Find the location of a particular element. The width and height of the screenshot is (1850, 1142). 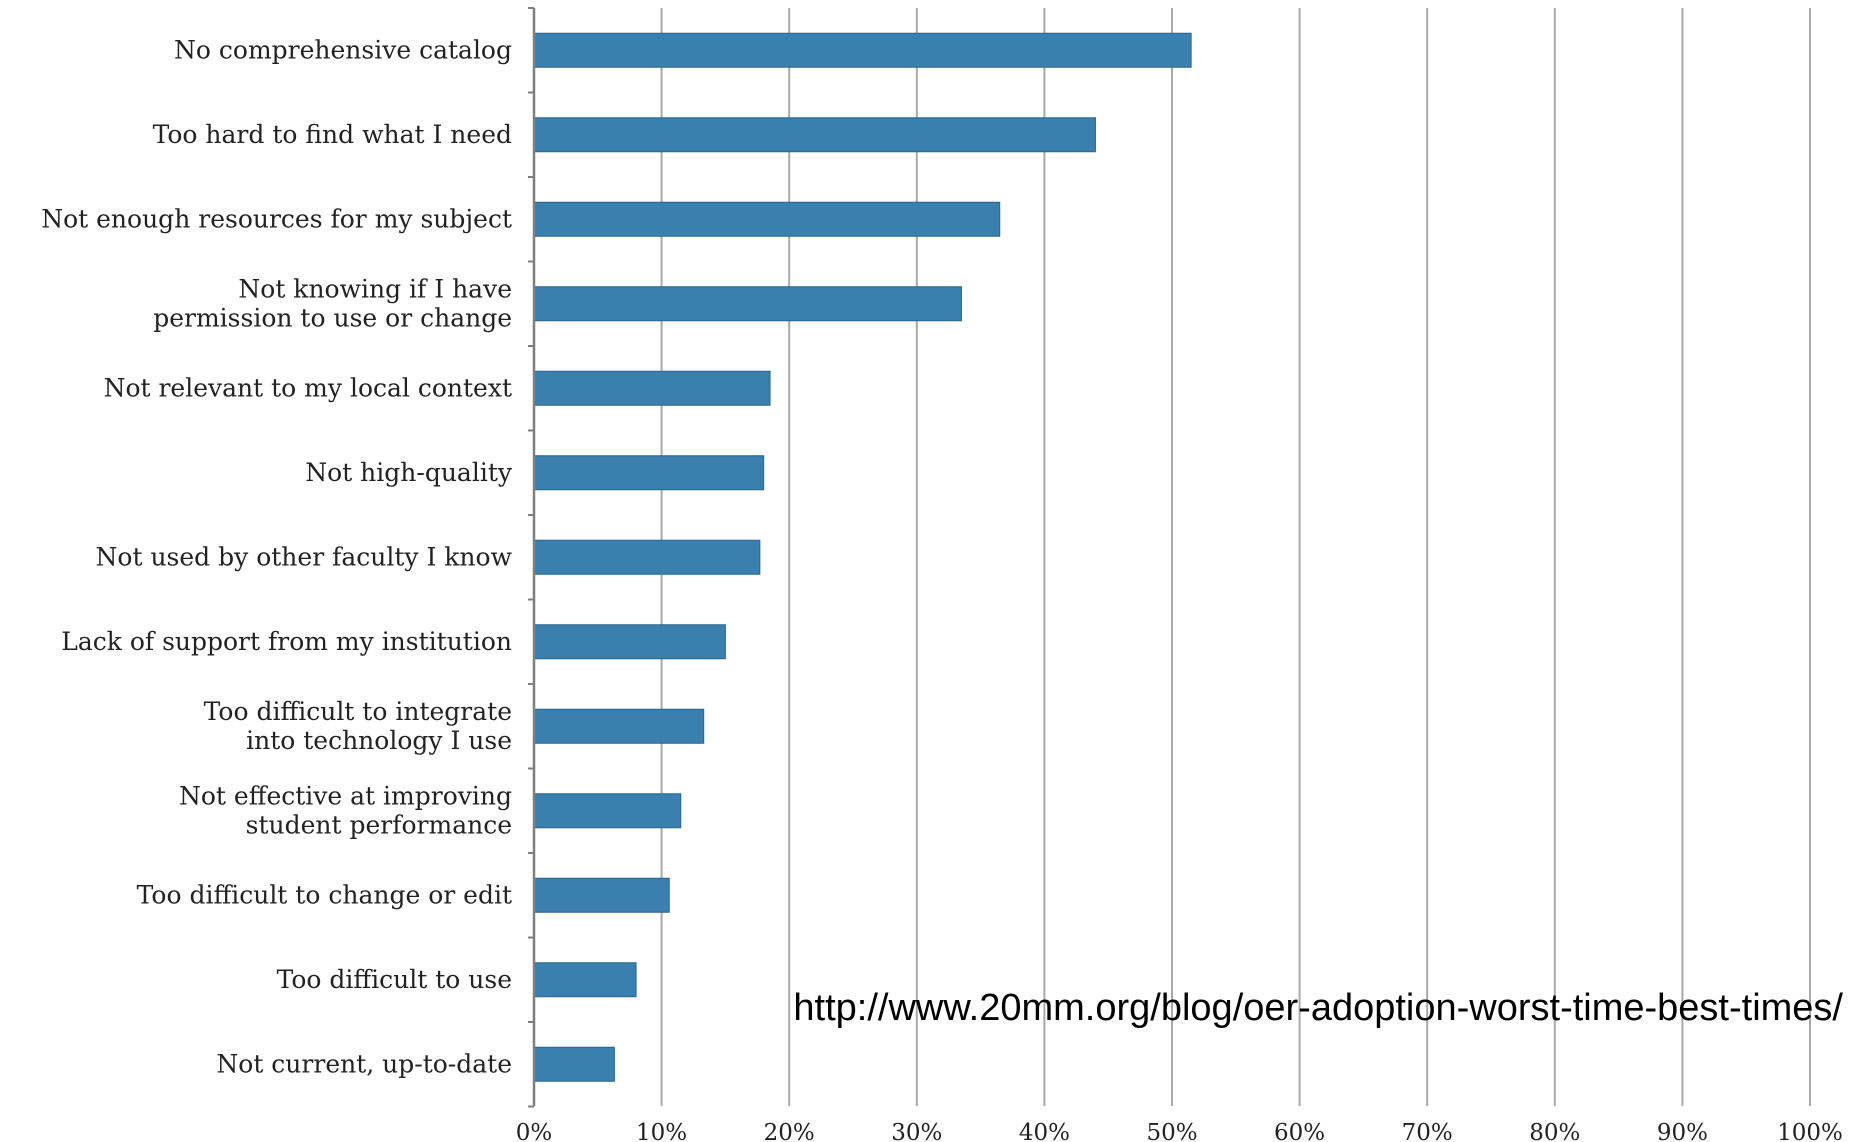

category-label: Lack of support from my institution is located at coordinates (286, 641).